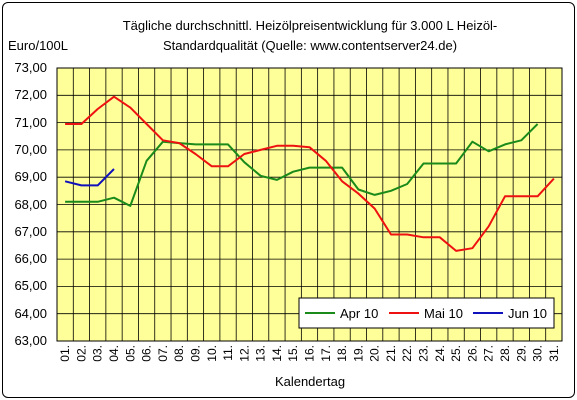  What do you see at coordinates (358, 353) in the screenshot?
I see `x-tick-label: 19.` at bounding box center [358, 353].